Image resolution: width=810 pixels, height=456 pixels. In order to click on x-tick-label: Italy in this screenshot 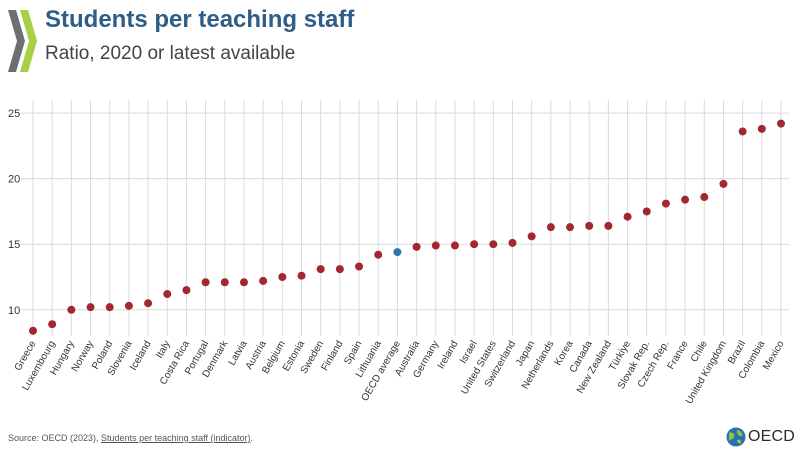, I will do `click(163, 349)`.